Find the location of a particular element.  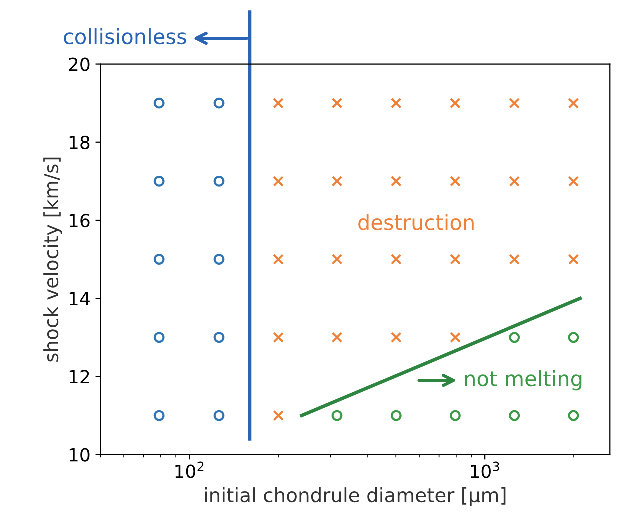

series-label: destruction is located at coordinates (416, 222).